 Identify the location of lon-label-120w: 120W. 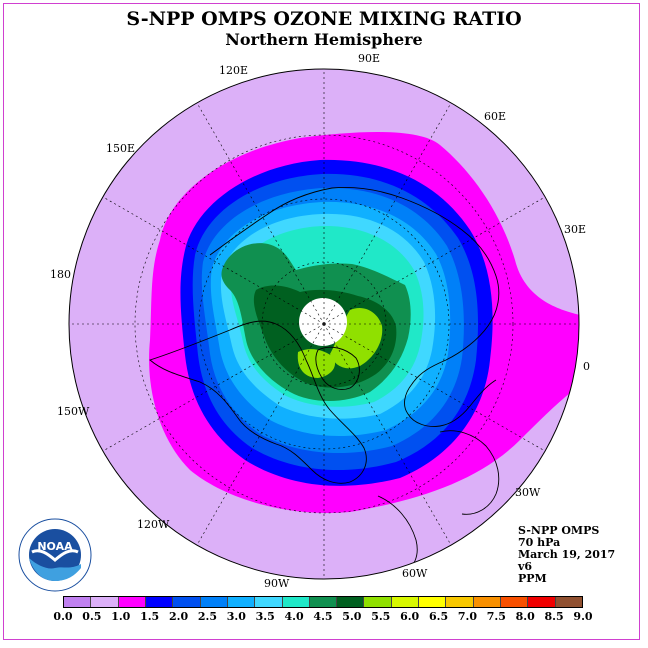
(153, 524).